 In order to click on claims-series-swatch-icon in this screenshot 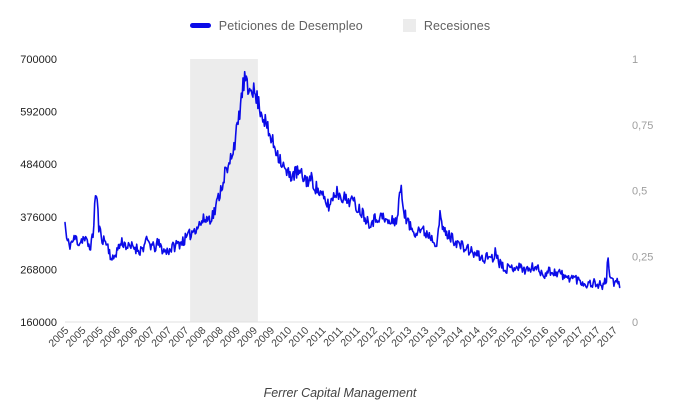, I will do `click(200, 25)`.